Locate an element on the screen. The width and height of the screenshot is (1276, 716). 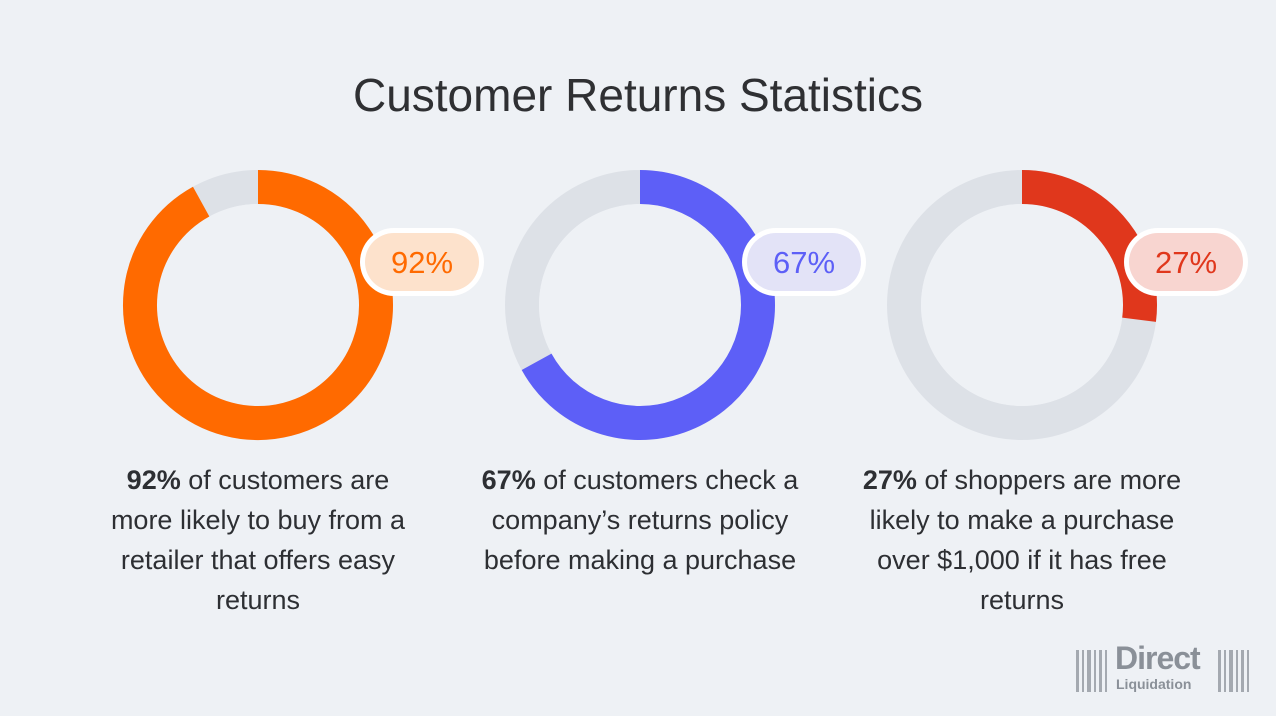
caption-lead: 27% is located at coordinates (889, 480).